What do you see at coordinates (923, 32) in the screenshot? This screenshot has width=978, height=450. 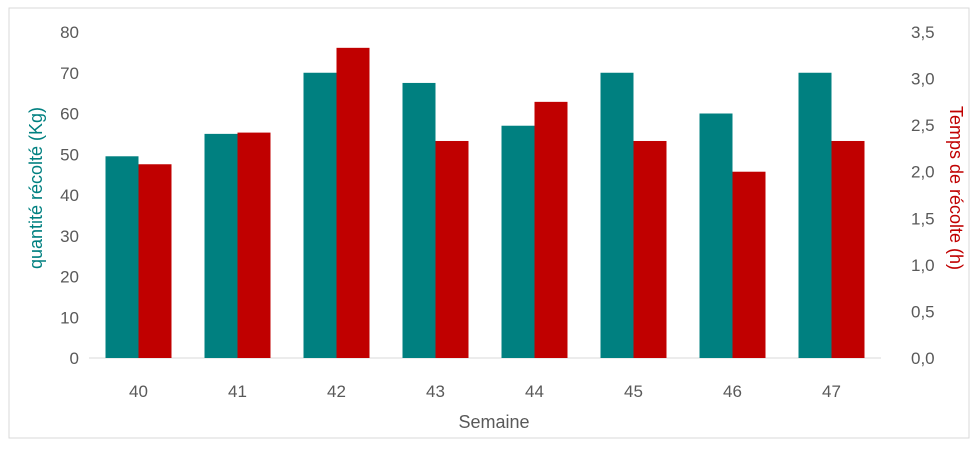 I see `y-right-tick-label: 3,5` at bounding box center [923, 32].